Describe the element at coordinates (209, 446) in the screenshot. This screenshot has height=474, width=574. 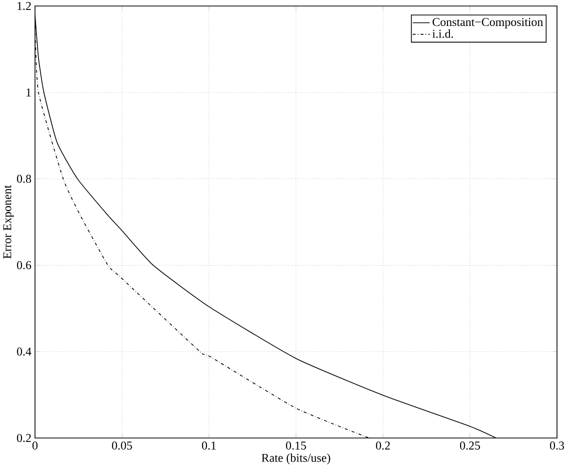
I see `x-tick-label: 0.1` at that location.